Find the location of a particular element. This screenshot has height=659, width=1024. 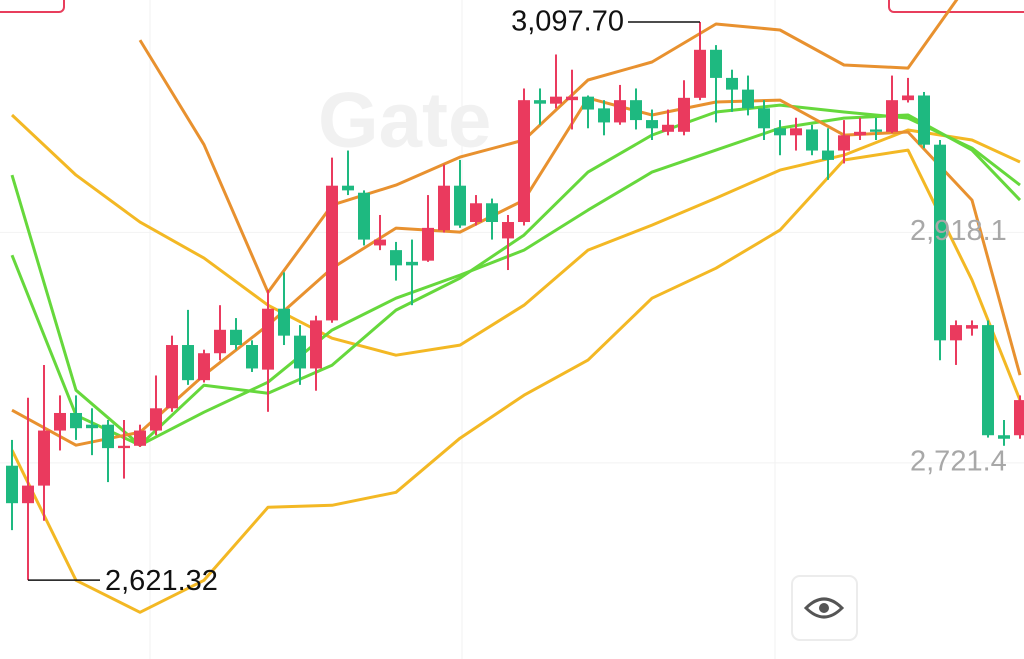

watermark: Gate is located at coordinates (404, 120).